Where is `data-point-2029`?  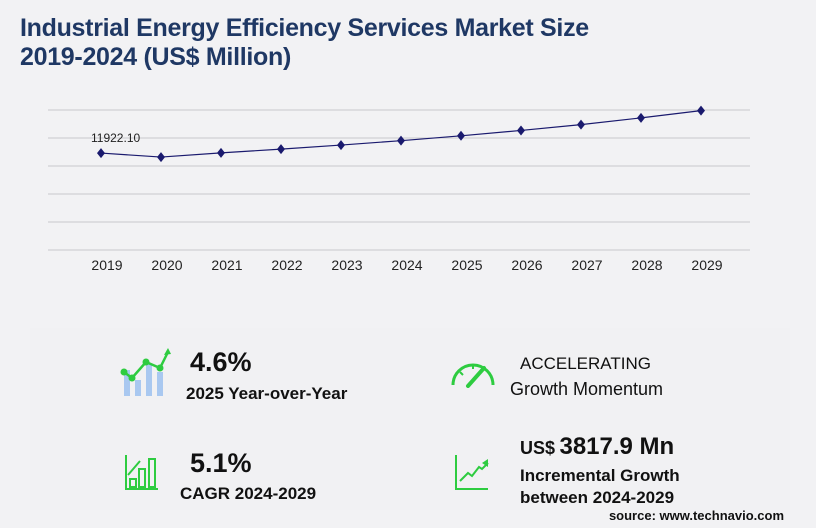
data-point-2029 is located at coordinates (701, 110).